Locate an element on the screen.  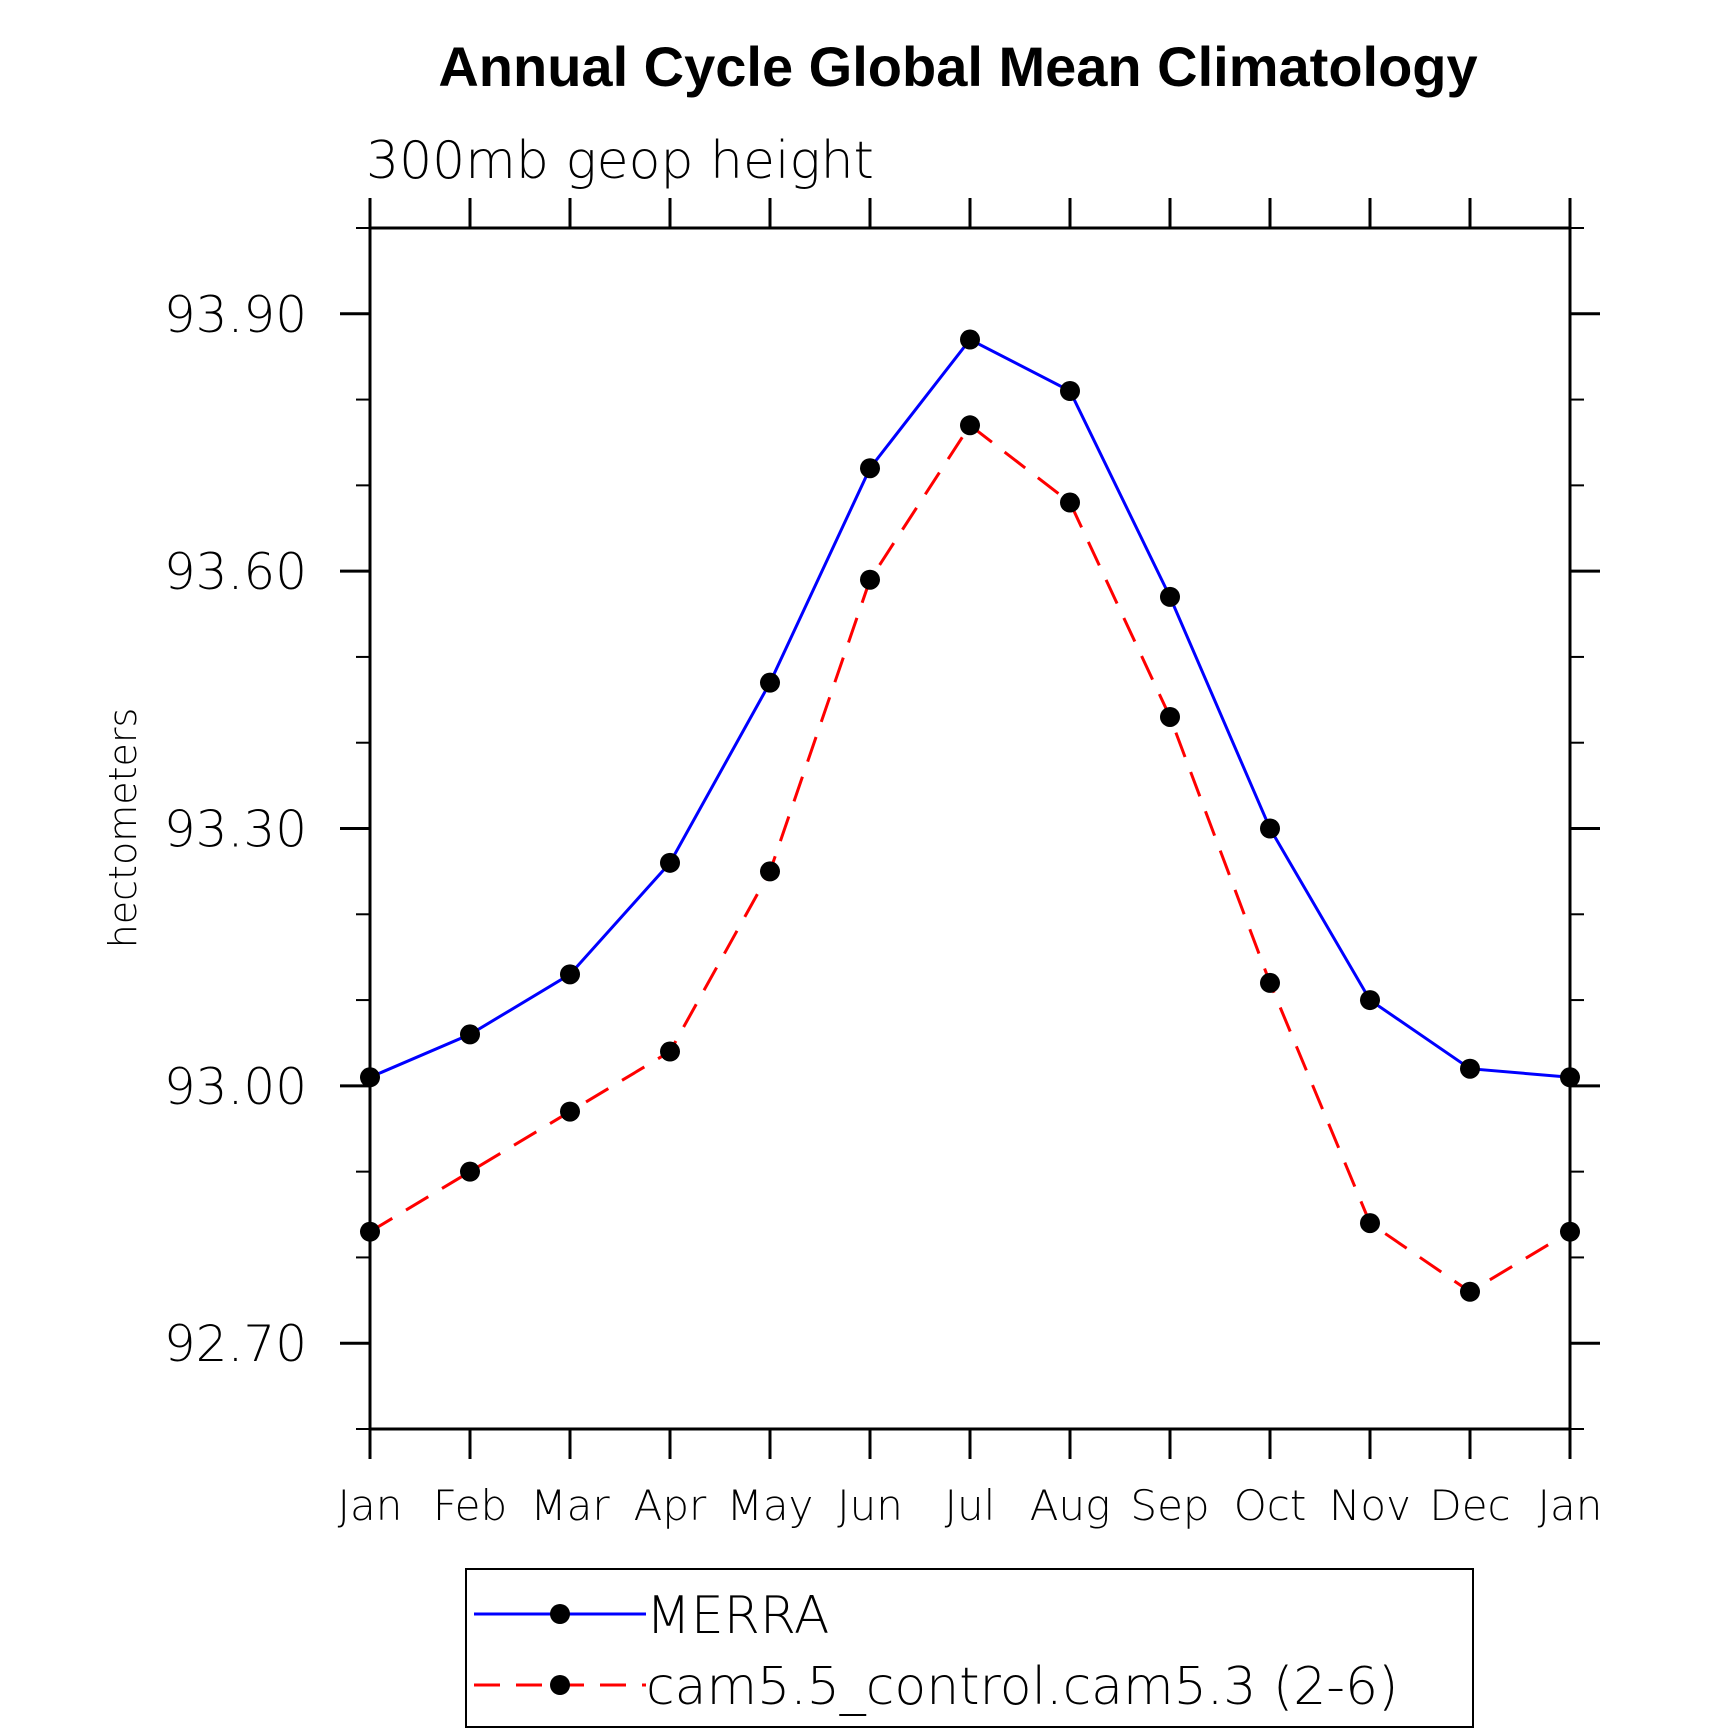
legend: MERRA cam5.5_control.cam5.3 (2-6) is located at coordinates (969, 1648).